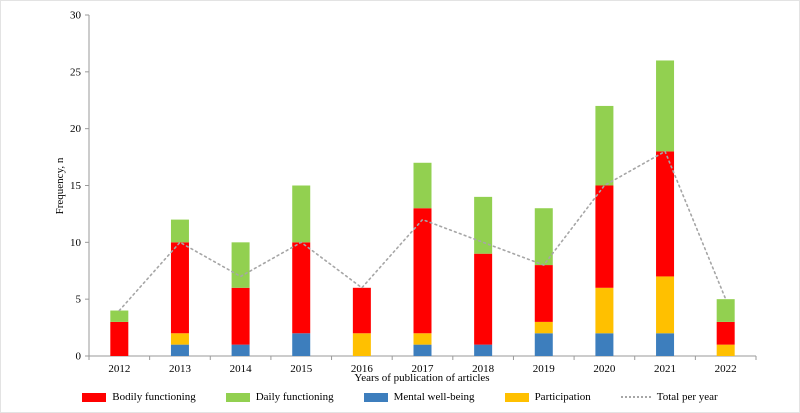 The height and width of the screenshot is (413, 800). Describe the element at coordinates (76, 16) in the screenshot. I see `y-tick-label: 30` at that location.